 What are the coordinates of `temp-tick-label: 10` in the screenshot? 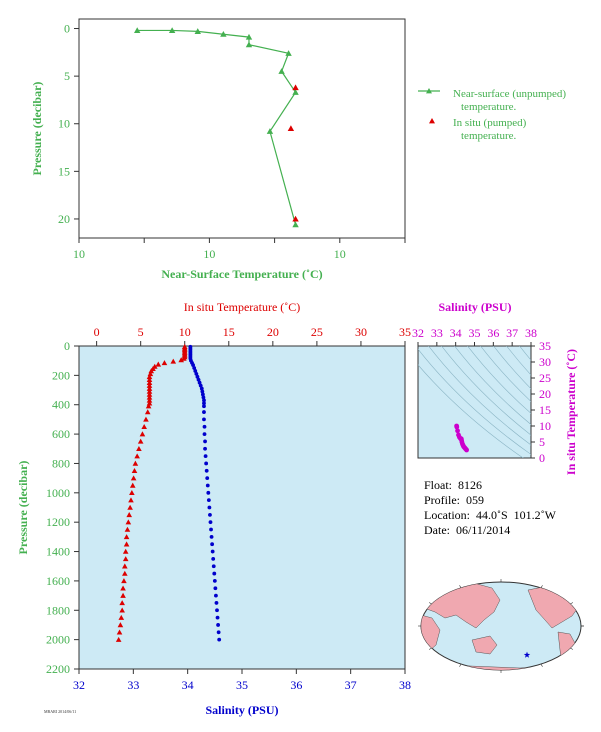 It's located at (185, 332).